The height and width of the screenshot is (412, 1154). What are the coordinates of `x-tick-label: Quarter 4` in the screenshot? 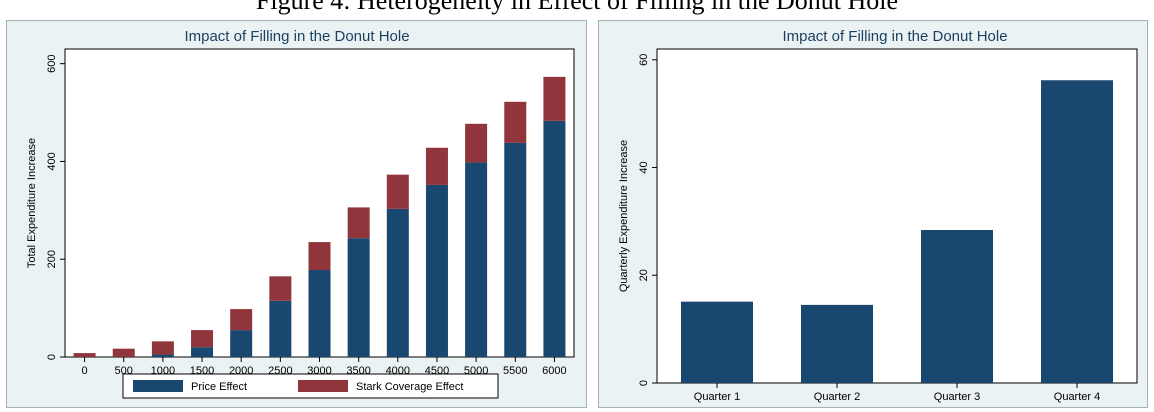 It's located at (1077, 397).